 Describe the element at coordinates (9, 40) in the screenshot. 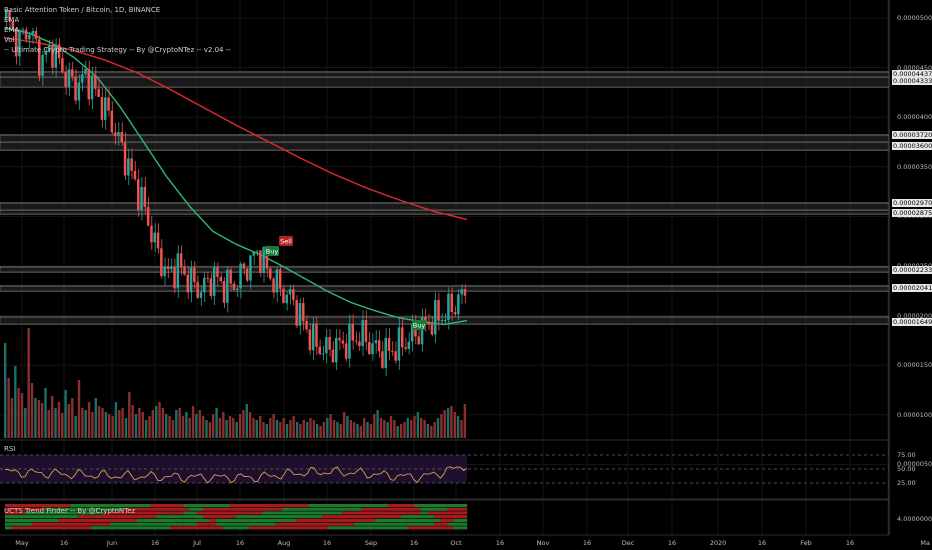

I see `vol-legend: Vol` at that location.